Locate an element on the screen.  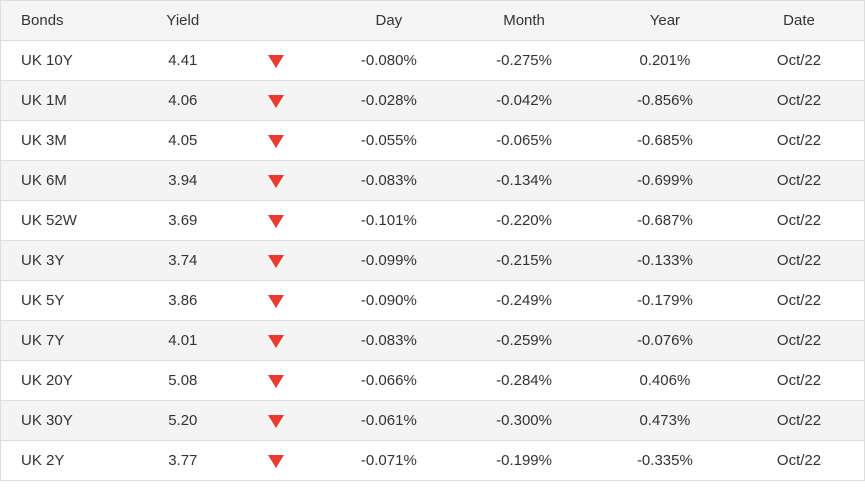
column-header-bonds: Bonds is located at coordinates (69, 20).